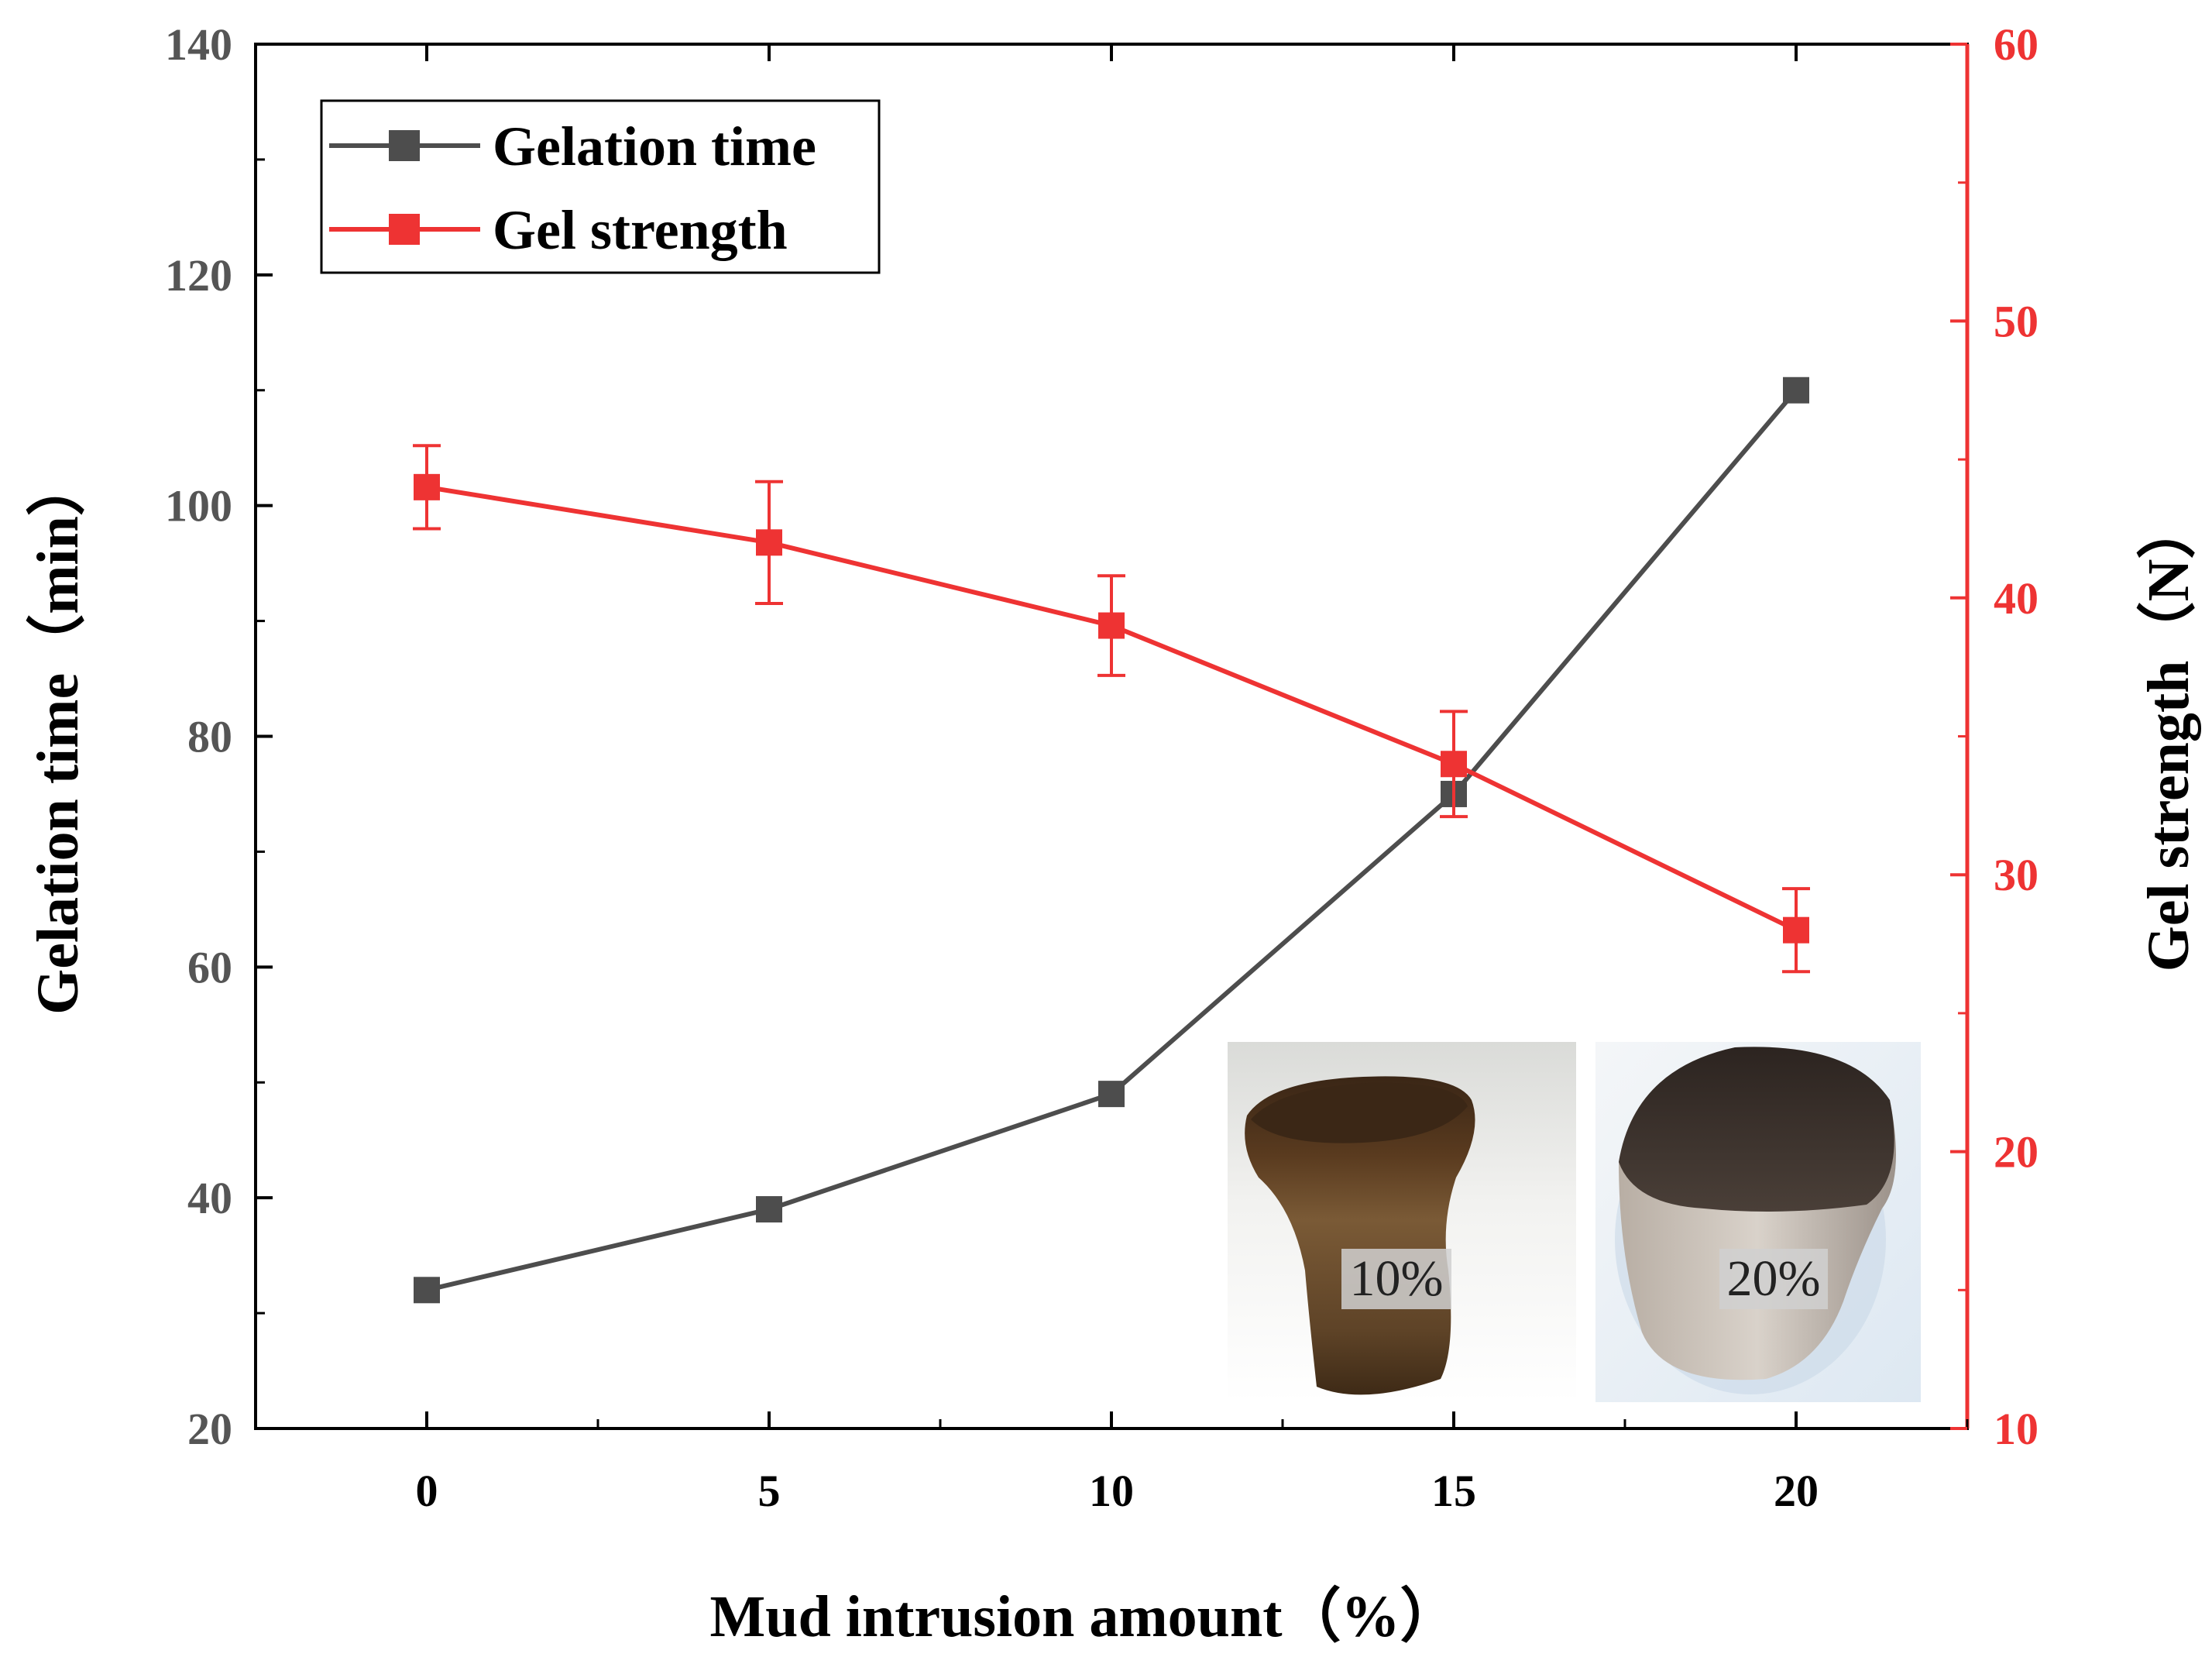 The image size is (2212, 1664). Describe the element at coordinates (2168, 736) in the screenshot. I see `y-right-axis-title: Gel strength（N）` at that location.